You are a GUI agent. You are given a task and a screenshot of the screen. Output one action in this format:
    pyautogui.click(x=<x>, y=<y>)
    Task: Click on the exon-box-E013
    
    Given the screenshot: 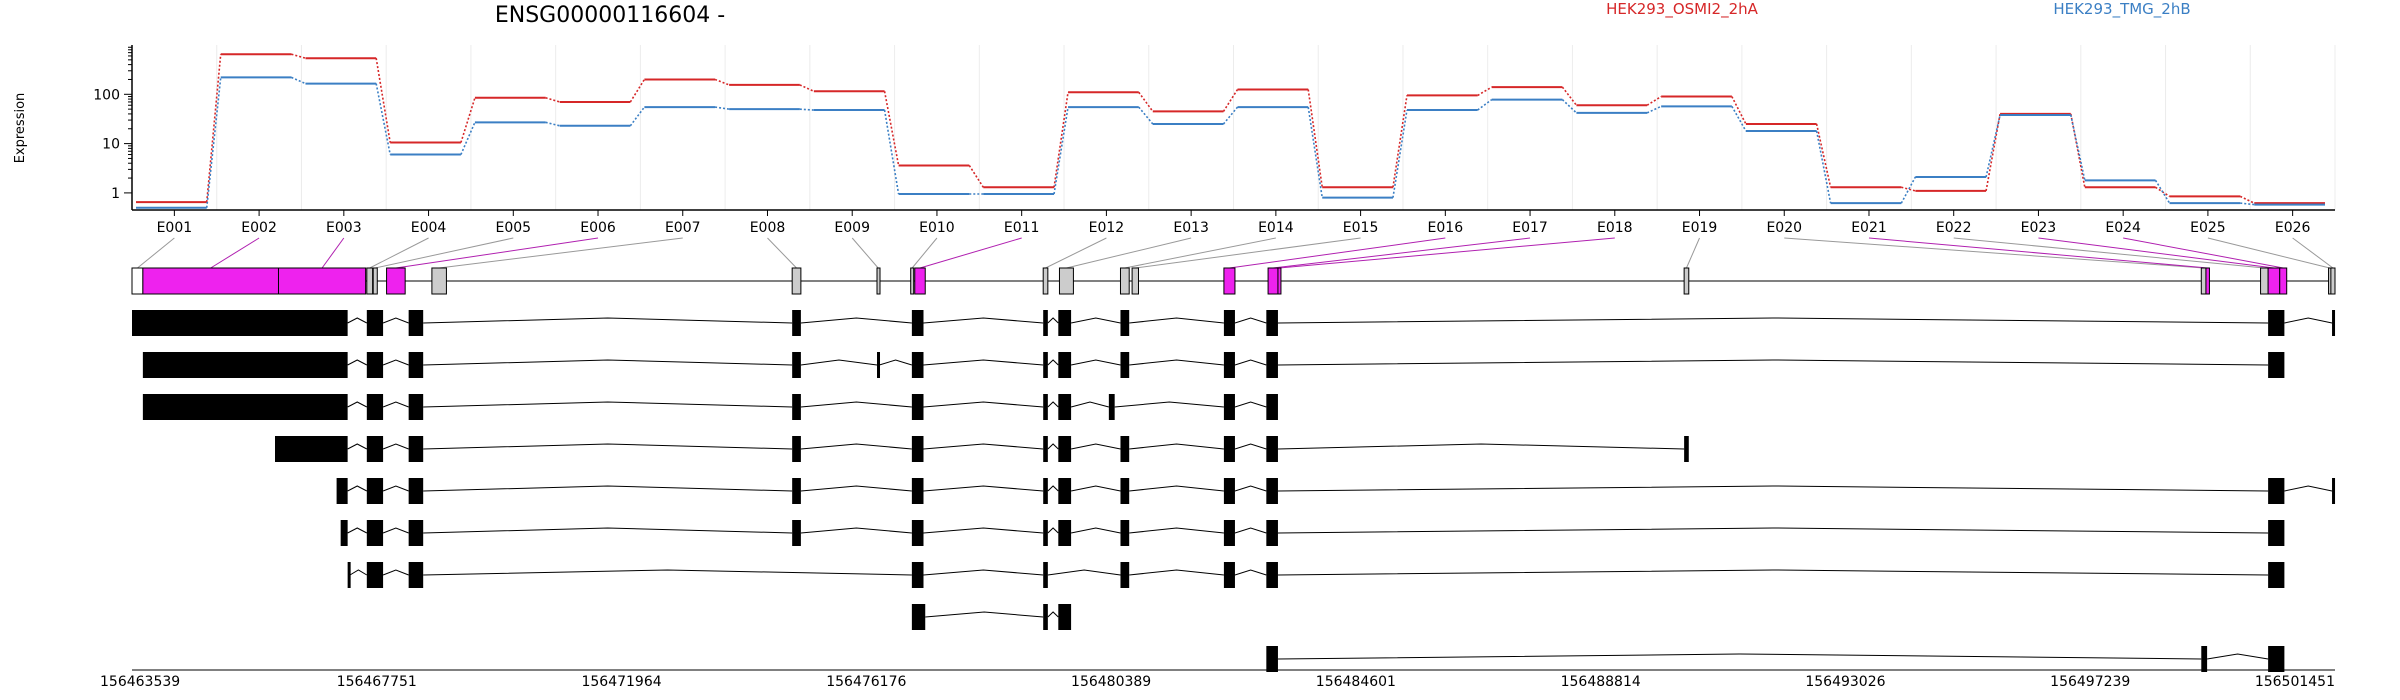 What is the action you would take?
    pyautogui.click(x=1066, y=281)
    